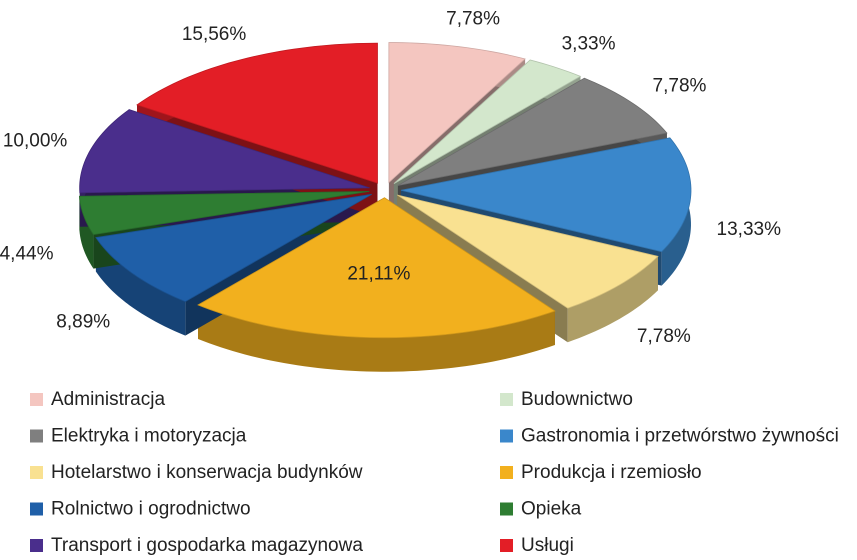 This screenshot has height=560, width=857. I want to click on legend-label: Hotelarstwo i konserwacja budynków, so click(207, 472).